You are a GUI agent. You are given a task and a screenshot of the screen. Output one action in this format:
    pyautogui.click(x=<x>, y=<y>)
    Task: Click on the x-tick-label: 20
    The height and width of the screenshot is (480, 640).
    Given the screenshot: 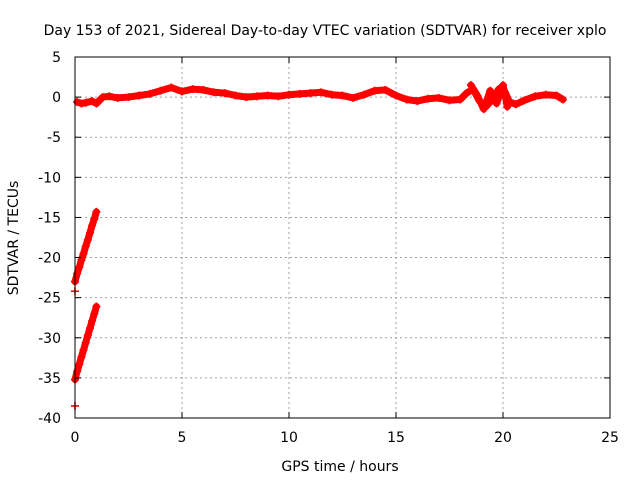 What is the action you would take?
    pyautogui.click(x=503, y=438)
    